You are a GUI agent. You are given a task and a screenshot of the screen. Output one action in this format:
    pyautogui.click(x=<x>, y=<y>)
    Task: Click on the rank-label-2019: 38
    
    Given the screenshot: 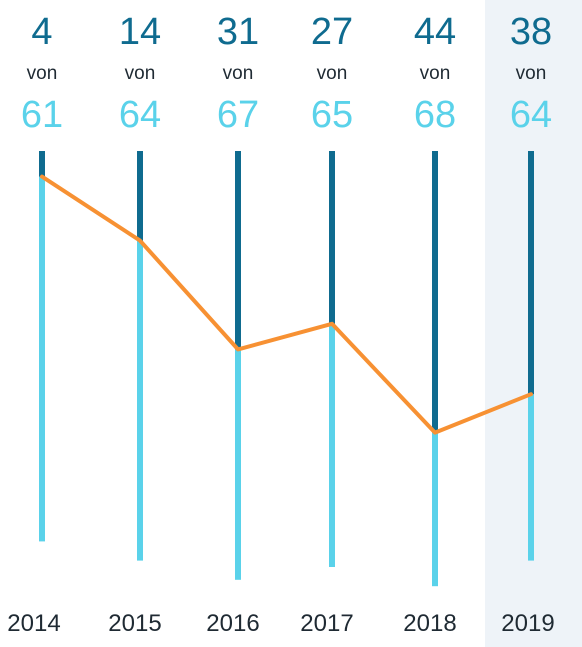 What is the action you would take?
    pyautogui.click(x=531, y=32)
    